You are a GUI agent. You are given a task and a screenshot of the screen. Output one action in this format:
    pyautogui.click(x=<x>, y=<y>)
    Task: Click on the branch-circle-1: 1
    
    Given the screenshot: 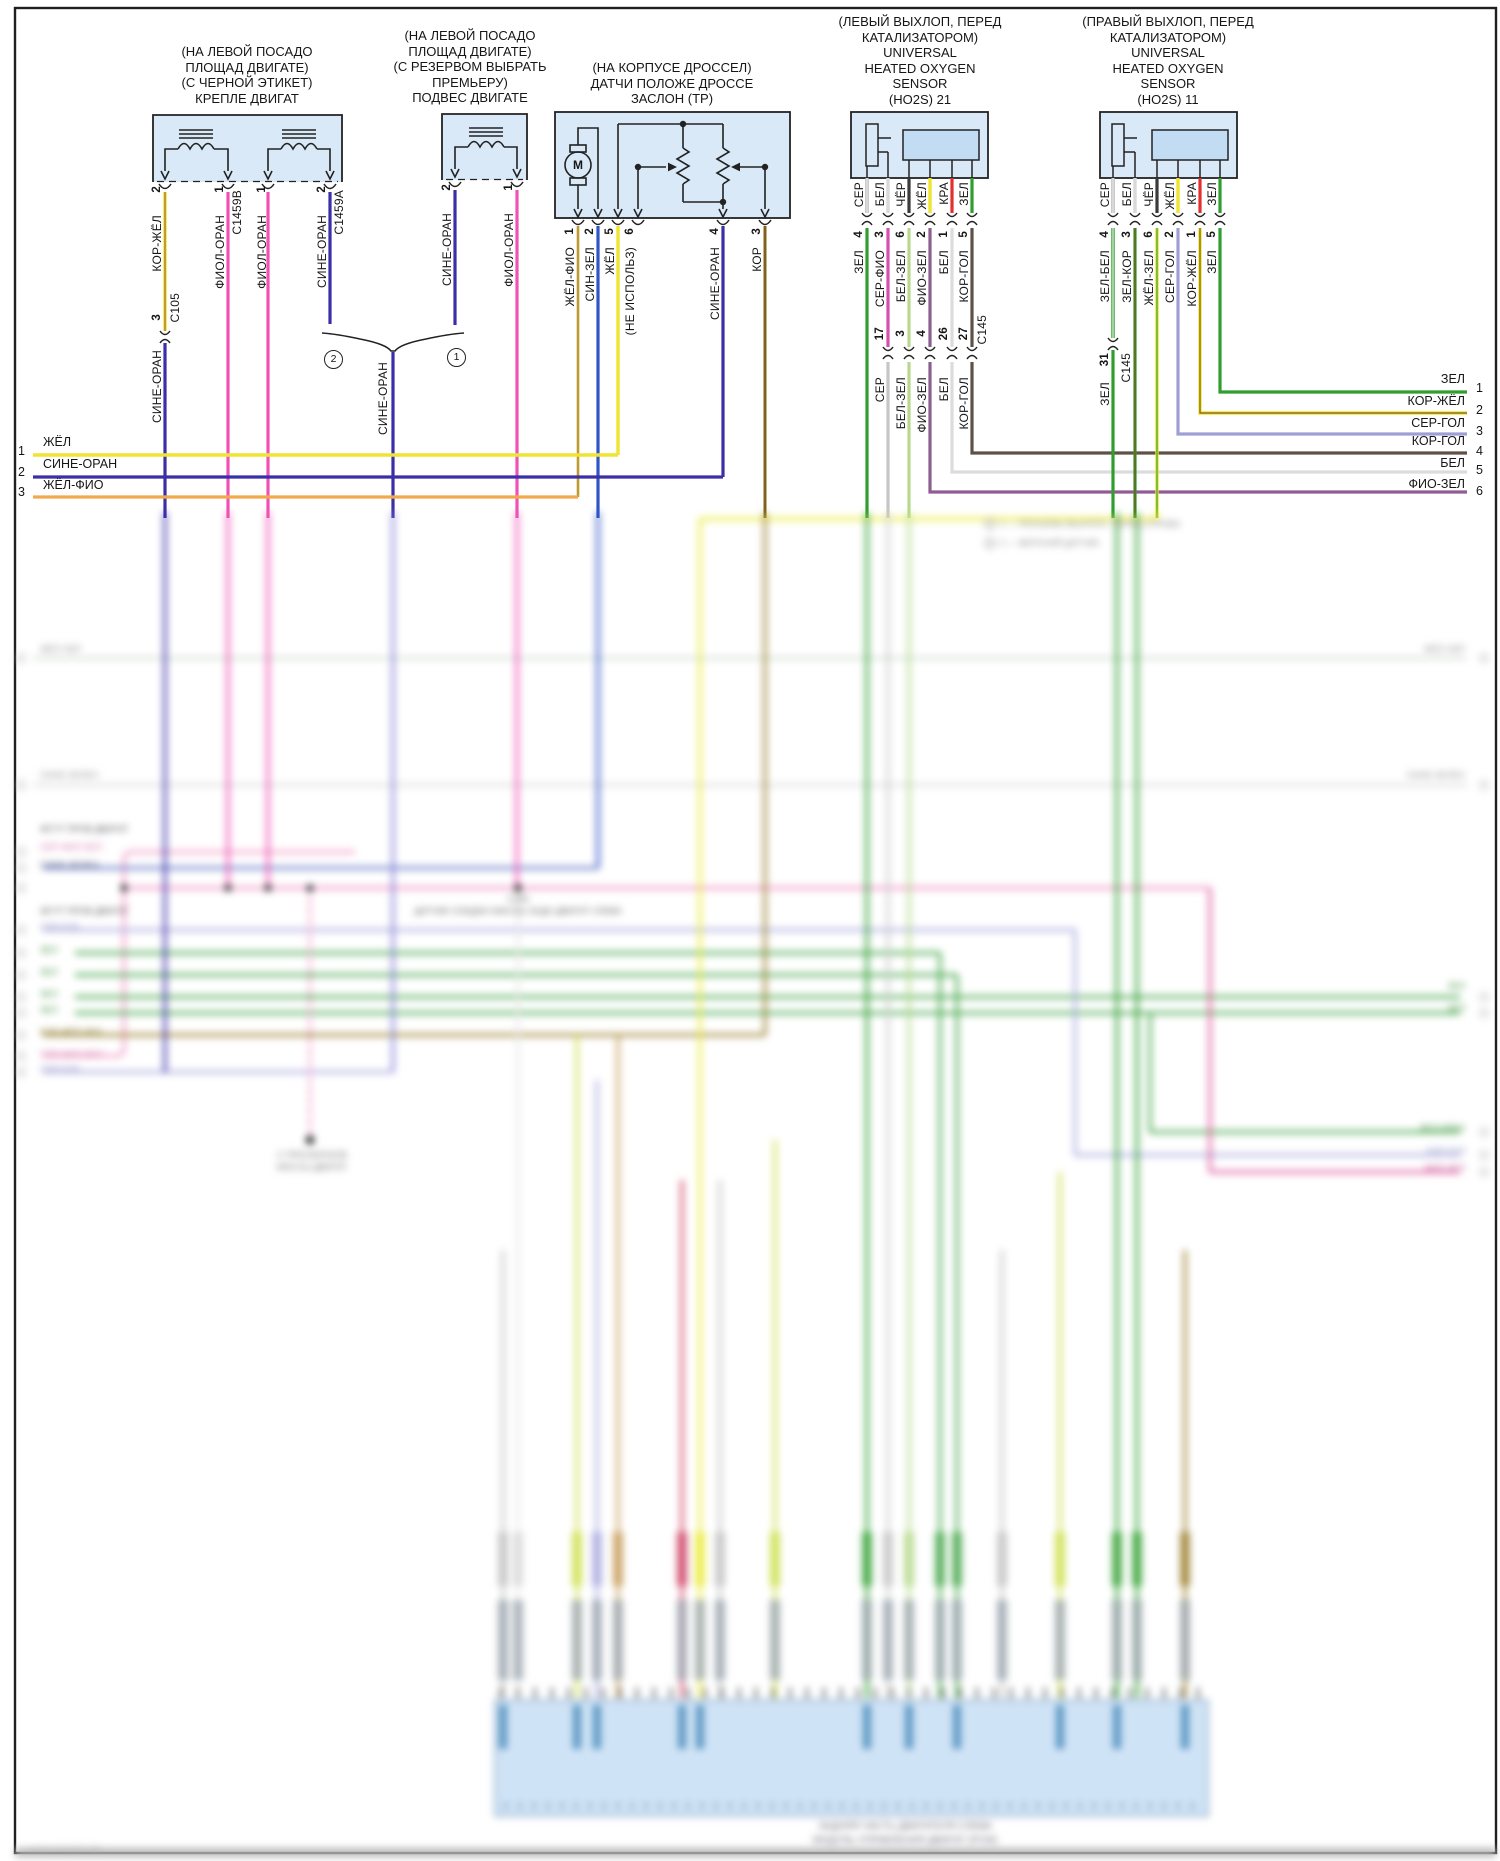 What is the action you would take?
    pyautogui.click(x=456, y=357)
    